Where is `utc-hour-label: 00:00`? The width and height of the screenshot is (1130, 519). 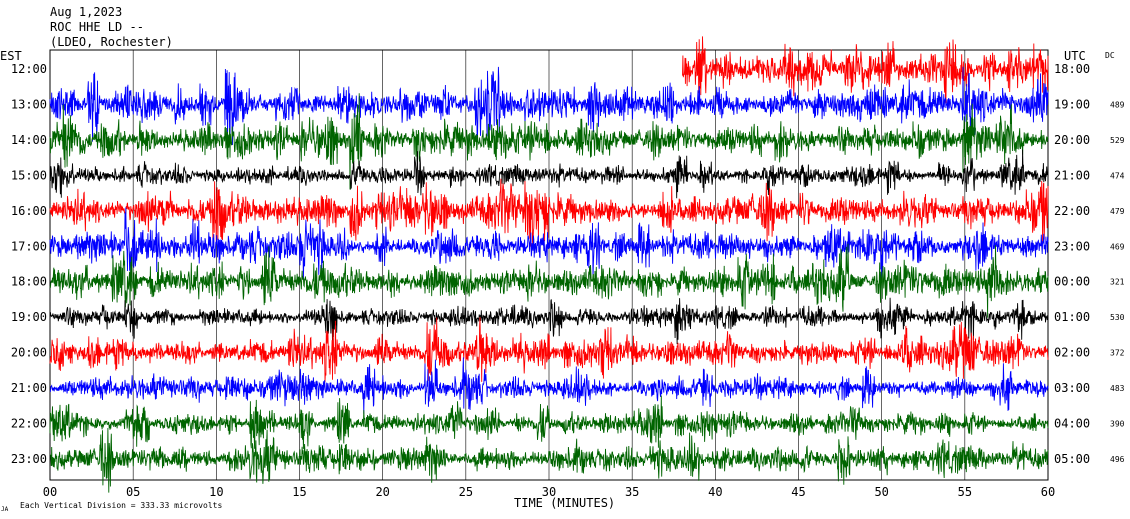
utc-hour-label: 00:00 is located at coordinates (1072, 282).